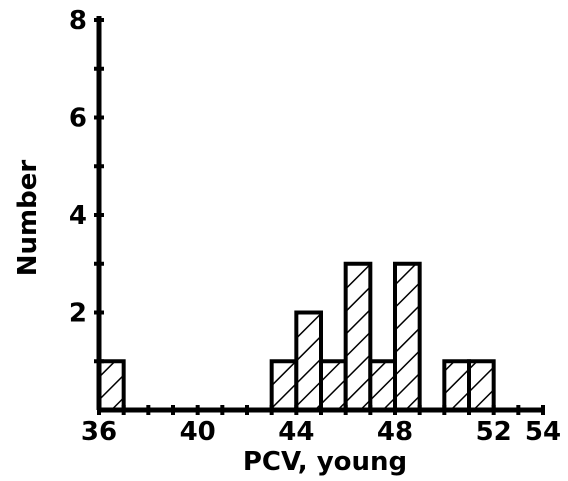  What do you see at coordinates (78, 119) in the screenshot?
I see `y-tick-label: 6` at bounding box center [78, 119].